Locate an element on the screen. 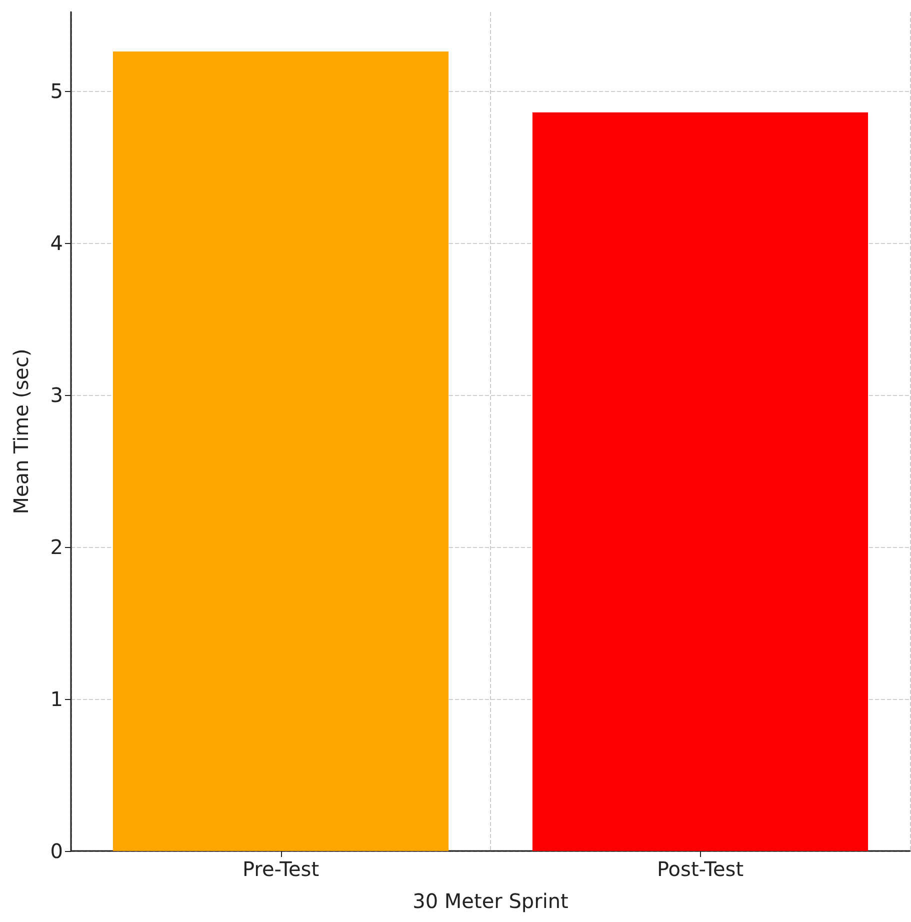 The image size is (911, 922). y-tick-label: 5 is located at coordinates (56, 91).